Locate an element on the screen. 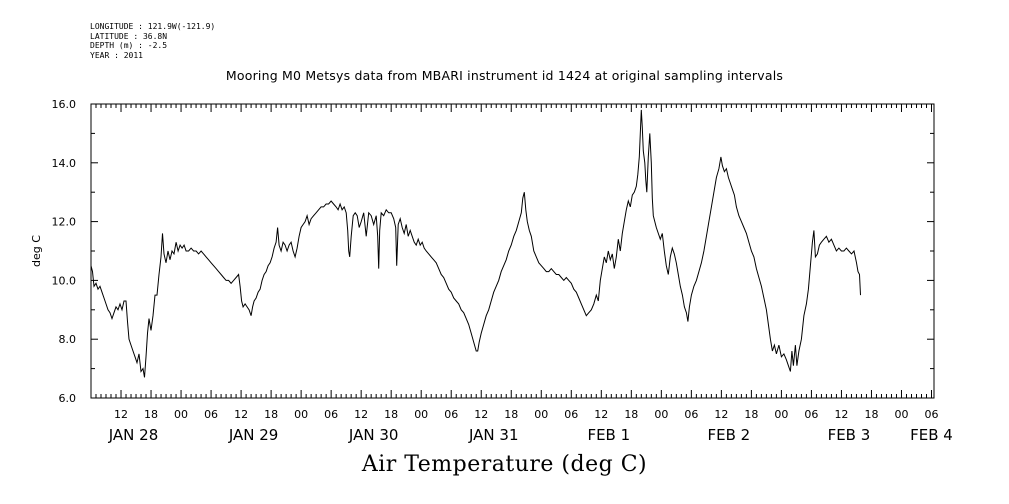 This screenshot has width=1009, height=504. y-tick-label: 16.0 is located at coordinates (64, 104).